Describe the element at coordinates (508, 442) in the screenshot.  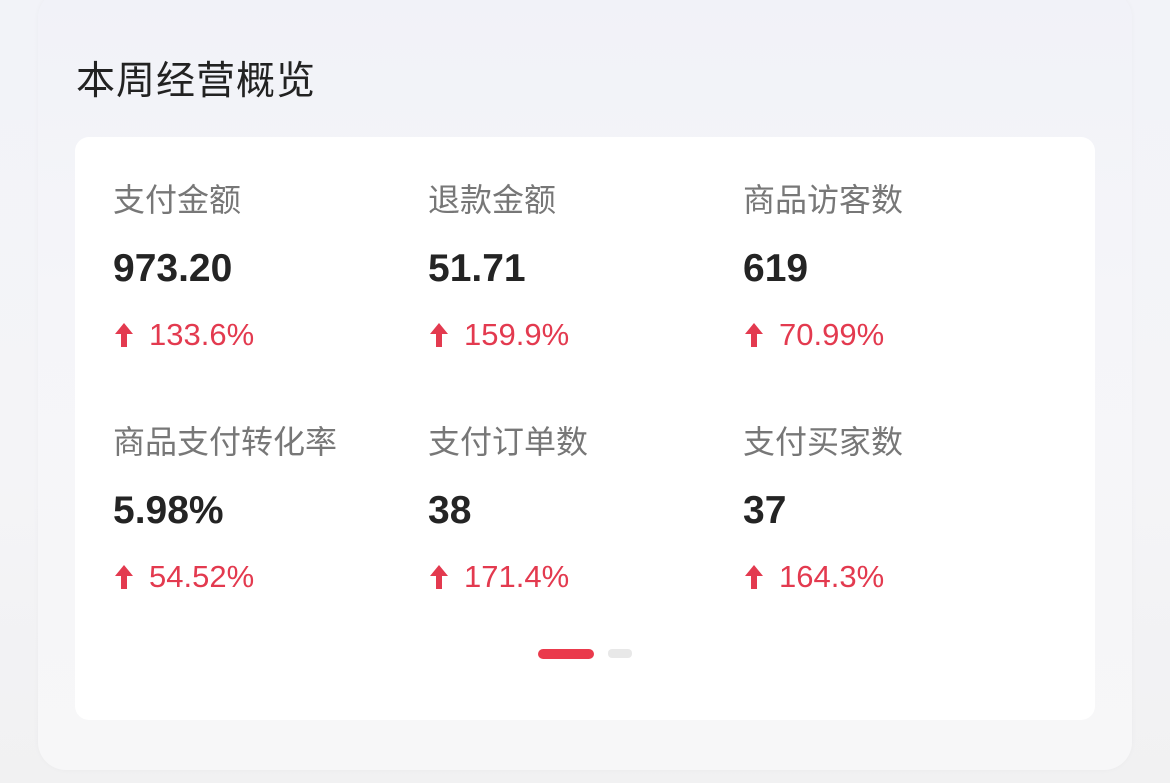
I see `metric-label: 支付订单数` at that location.